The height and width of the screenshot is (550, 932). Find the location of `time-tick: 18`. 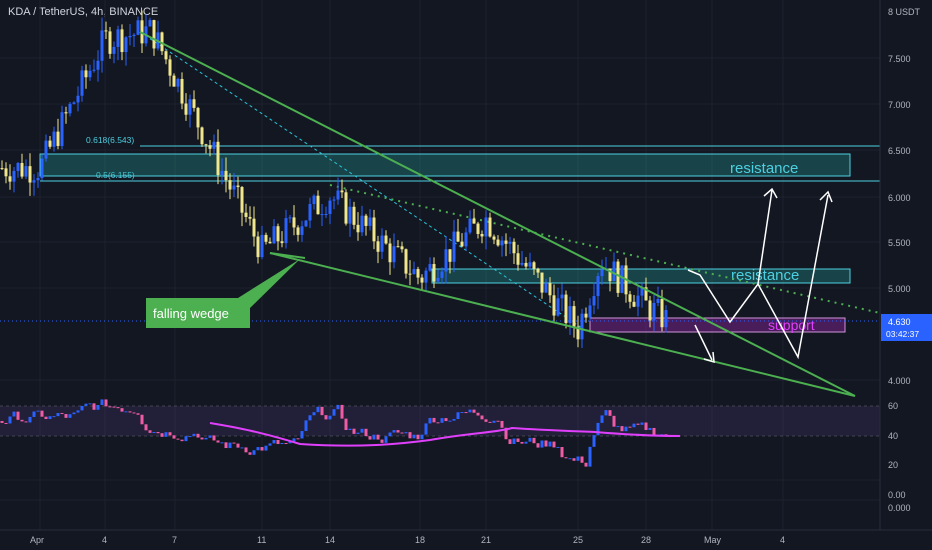

time-tick: 18 is located at coordinates (420, 540).